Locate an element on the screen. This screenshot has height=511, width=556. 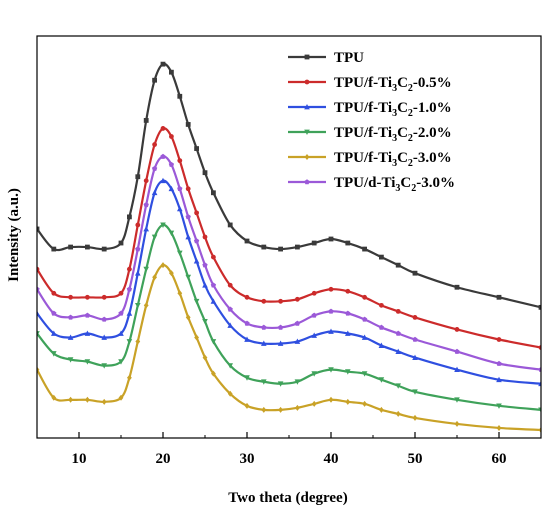
legend-entry-tpu-f-ti3c2-3-0: TPU/f-Ti3​C2​-3.0% is located at coordinates (370, 159).